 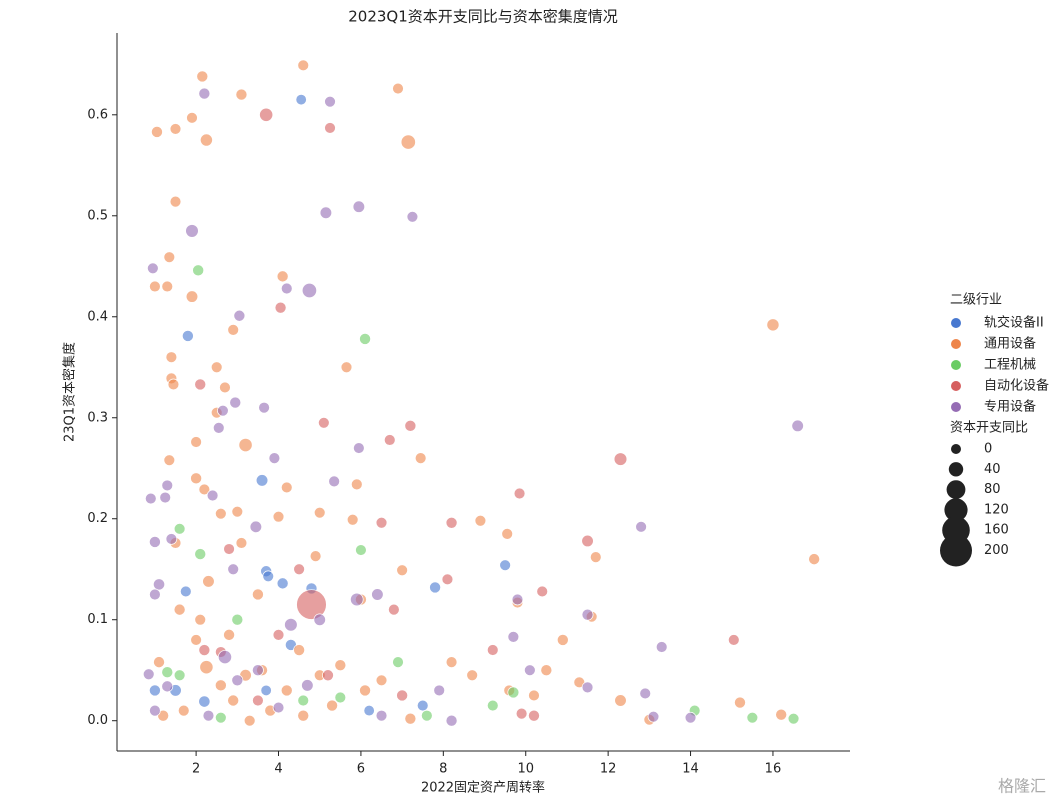 I want to click on x-tick-label: 6, so click(x=361, y=769).